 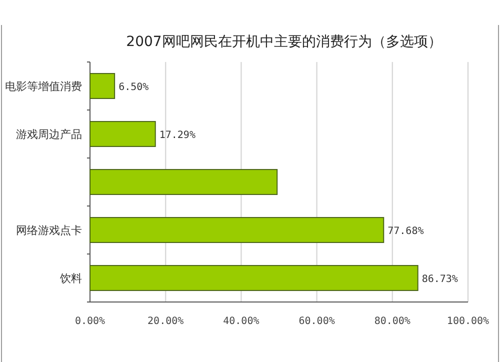 What do you see at coordinates (133, 87) in the screenshot?
I see `data-label: 6.50%` at bounding box center [133, 87].